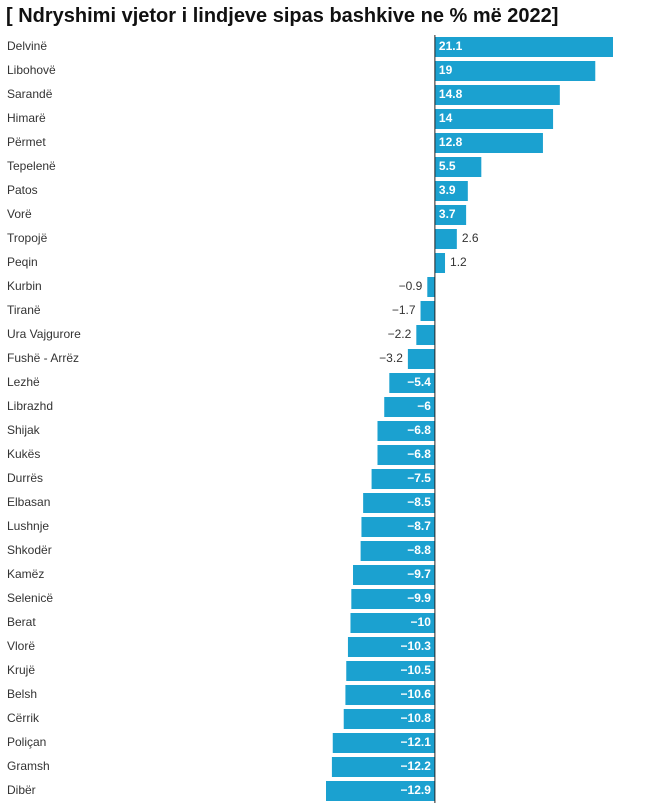 The height and width of the screenshot is (803, 670). What do you see at coordinates (25, 478) in the screenshot?
I see `category-label: Durrës` at bounding box center [25, 478].